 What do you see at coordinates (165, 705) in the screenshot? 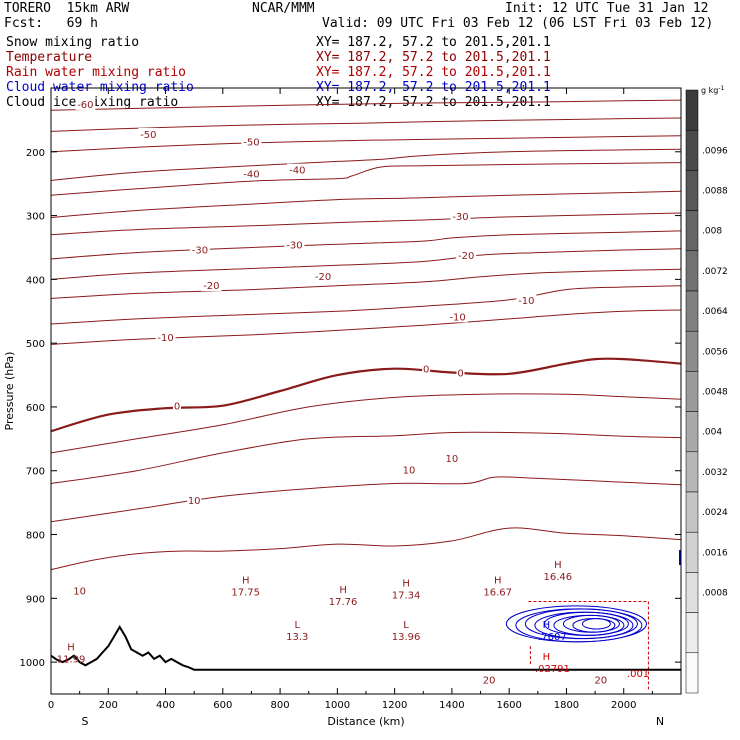
I see `x-tick-label: 400` at bounding box center [165, 705].